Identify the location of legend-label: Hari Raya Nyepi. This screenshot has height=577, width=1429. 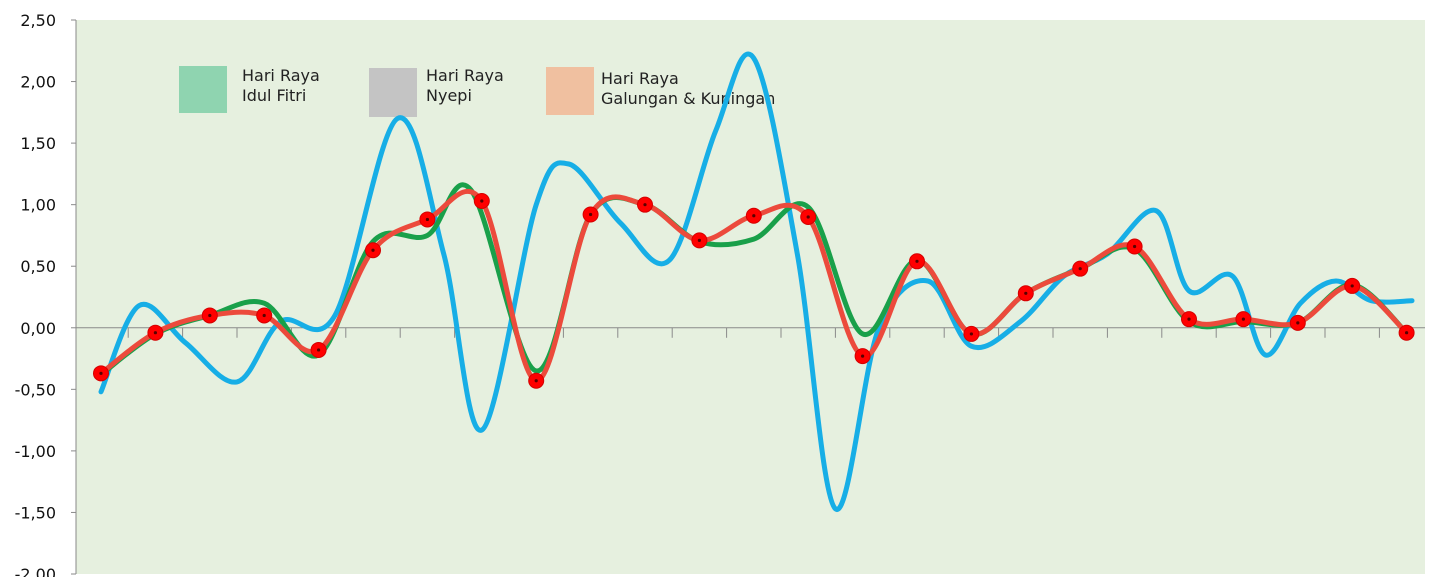
(465, 85).